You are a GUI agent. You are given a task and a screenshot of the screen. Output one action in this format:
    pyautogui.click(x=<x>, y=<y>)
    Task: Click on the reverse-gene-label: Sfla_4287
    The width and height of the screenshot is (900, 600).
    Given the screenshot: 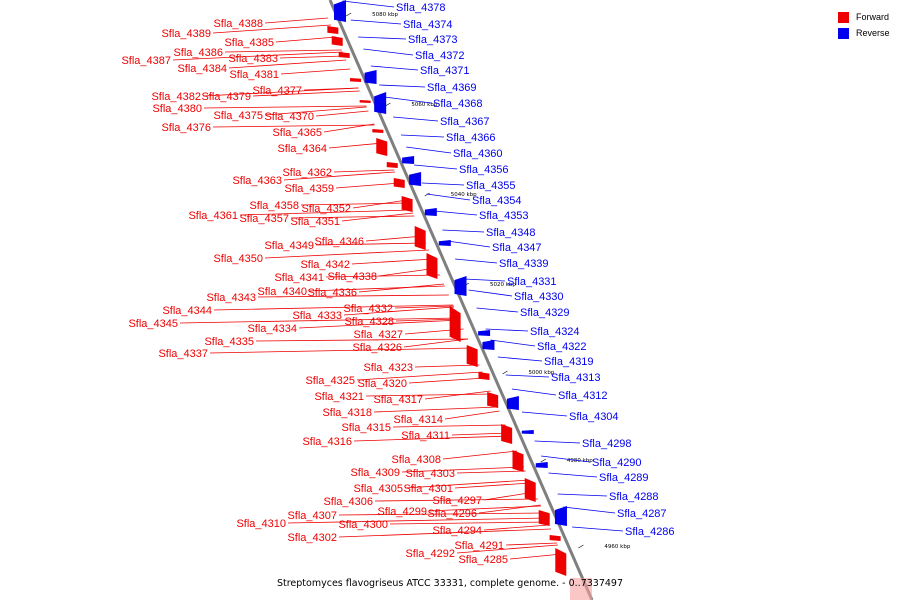 What is the action you would take?
    pyautogui.click(x=642, y=514)
    